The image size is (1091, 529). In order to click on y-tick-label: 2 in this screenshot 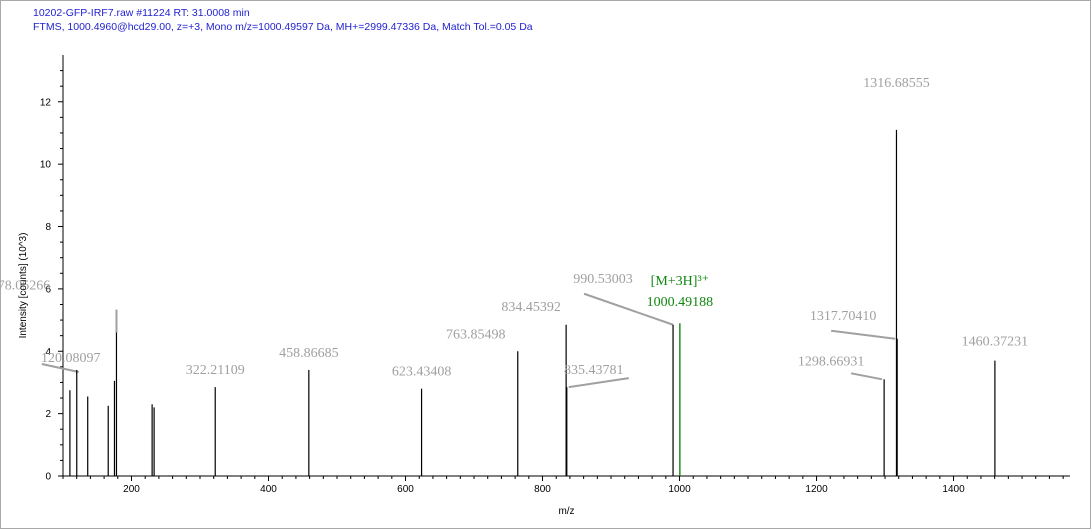, I will do `click(48, 414)`.